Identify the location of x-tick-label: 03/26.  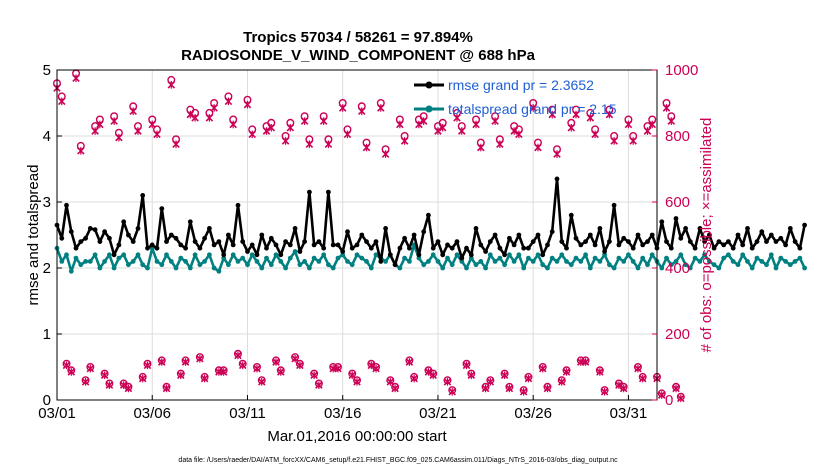
(533, 413).